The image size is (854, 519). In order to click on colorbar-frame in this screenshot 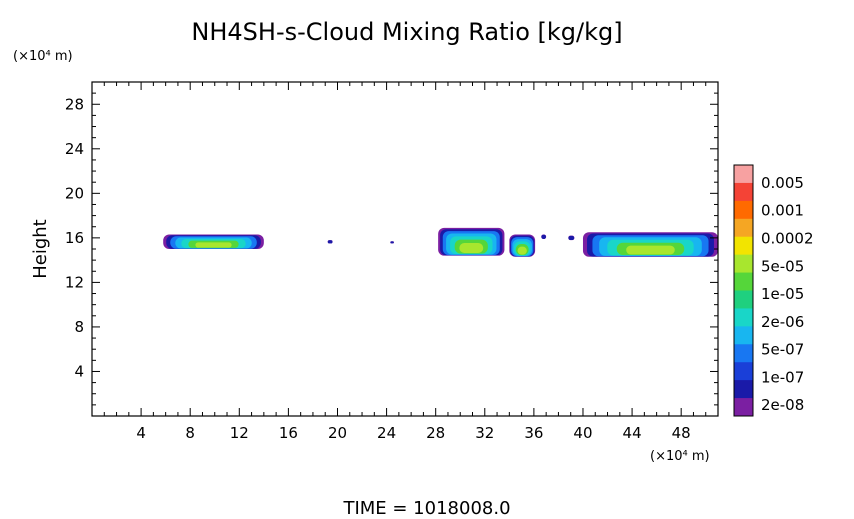, I will do `click(743, 290)`.